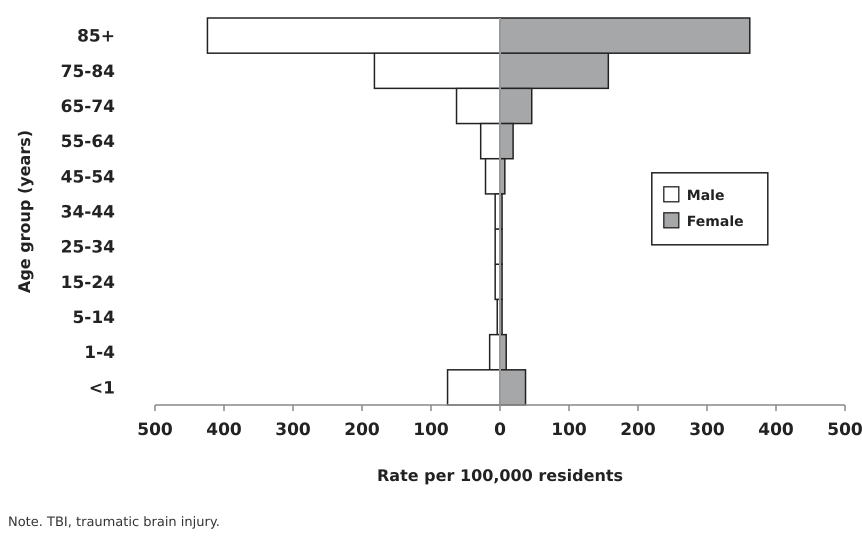 The image size is (862, 536). I want to click on legend-label: Male, so click(705, 196).